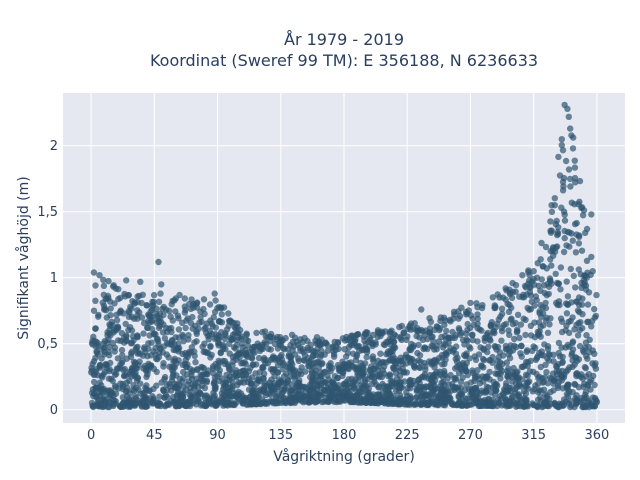 This screenshot has width=640, height=480. Describe the element at coordinates (280, 435) in the screenshot. I see `x-tick-label: 135` at that location.